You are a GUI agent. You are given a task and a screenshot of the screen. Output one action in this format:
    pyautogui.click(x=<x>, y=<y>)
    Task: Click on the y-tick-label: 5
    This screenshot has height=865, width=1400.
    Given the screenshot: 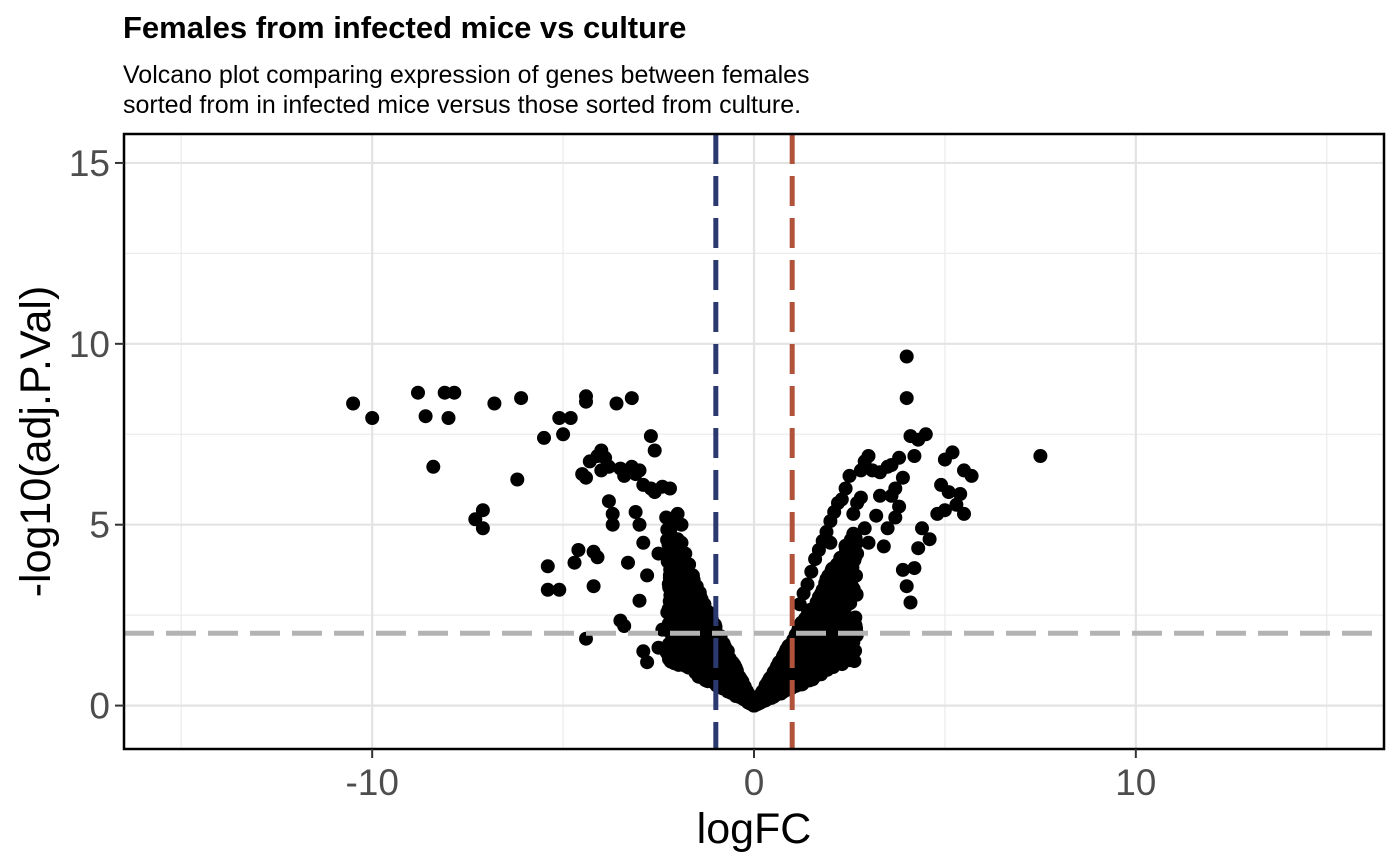 What is the action you would take?
    pyautogui.click(x=99, y=525)
    